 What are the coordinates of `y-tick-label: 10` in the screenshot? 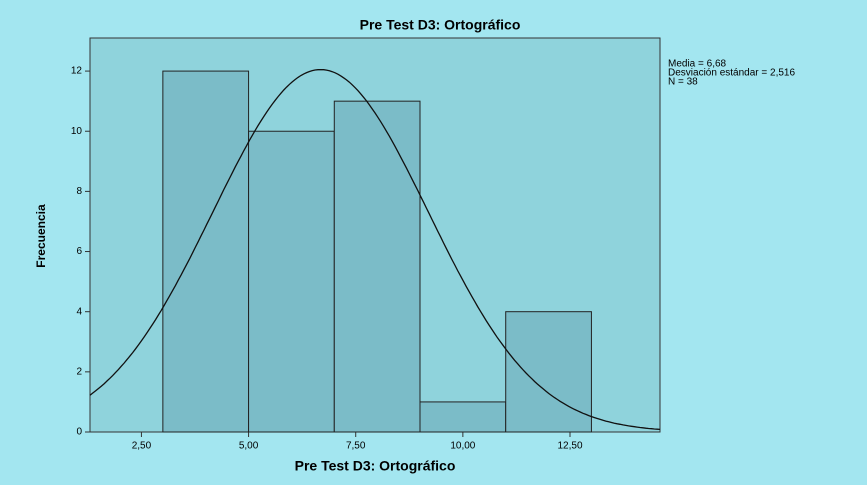 It's located at (77, 131).